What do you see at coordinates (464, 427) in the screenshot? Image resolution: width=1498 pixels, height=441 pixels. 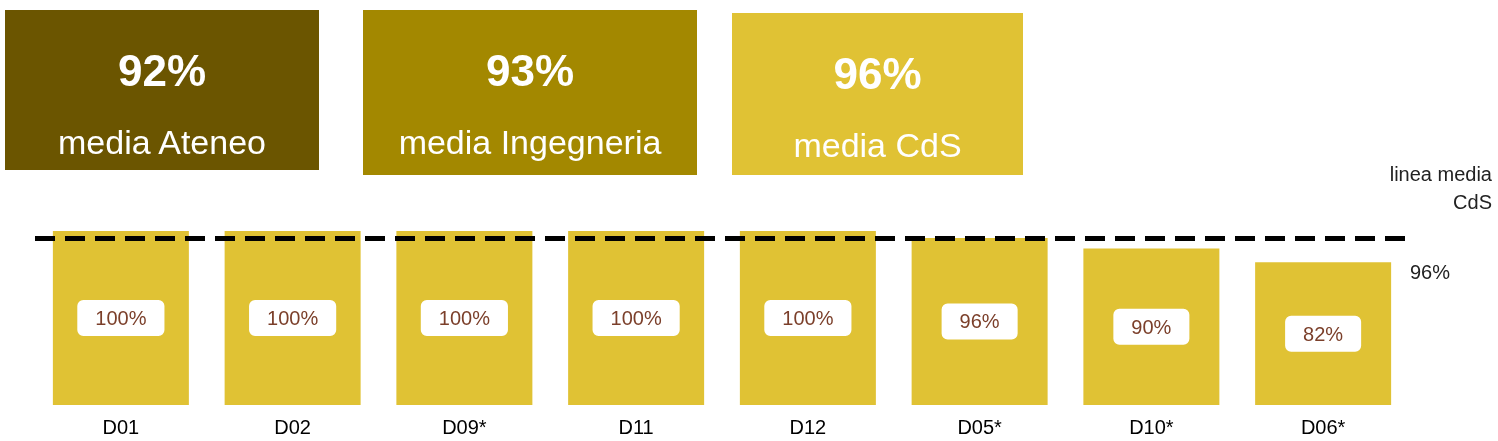 I see `x-tick-label: D09*` at bounding box center [464, 427].